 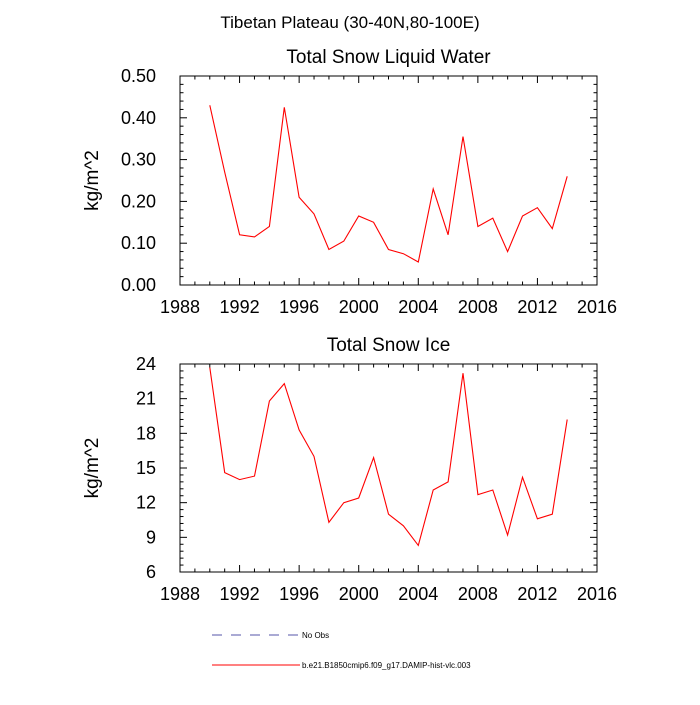 I want to click on y-tick-label: 0.10, so click(x=138, y=243).